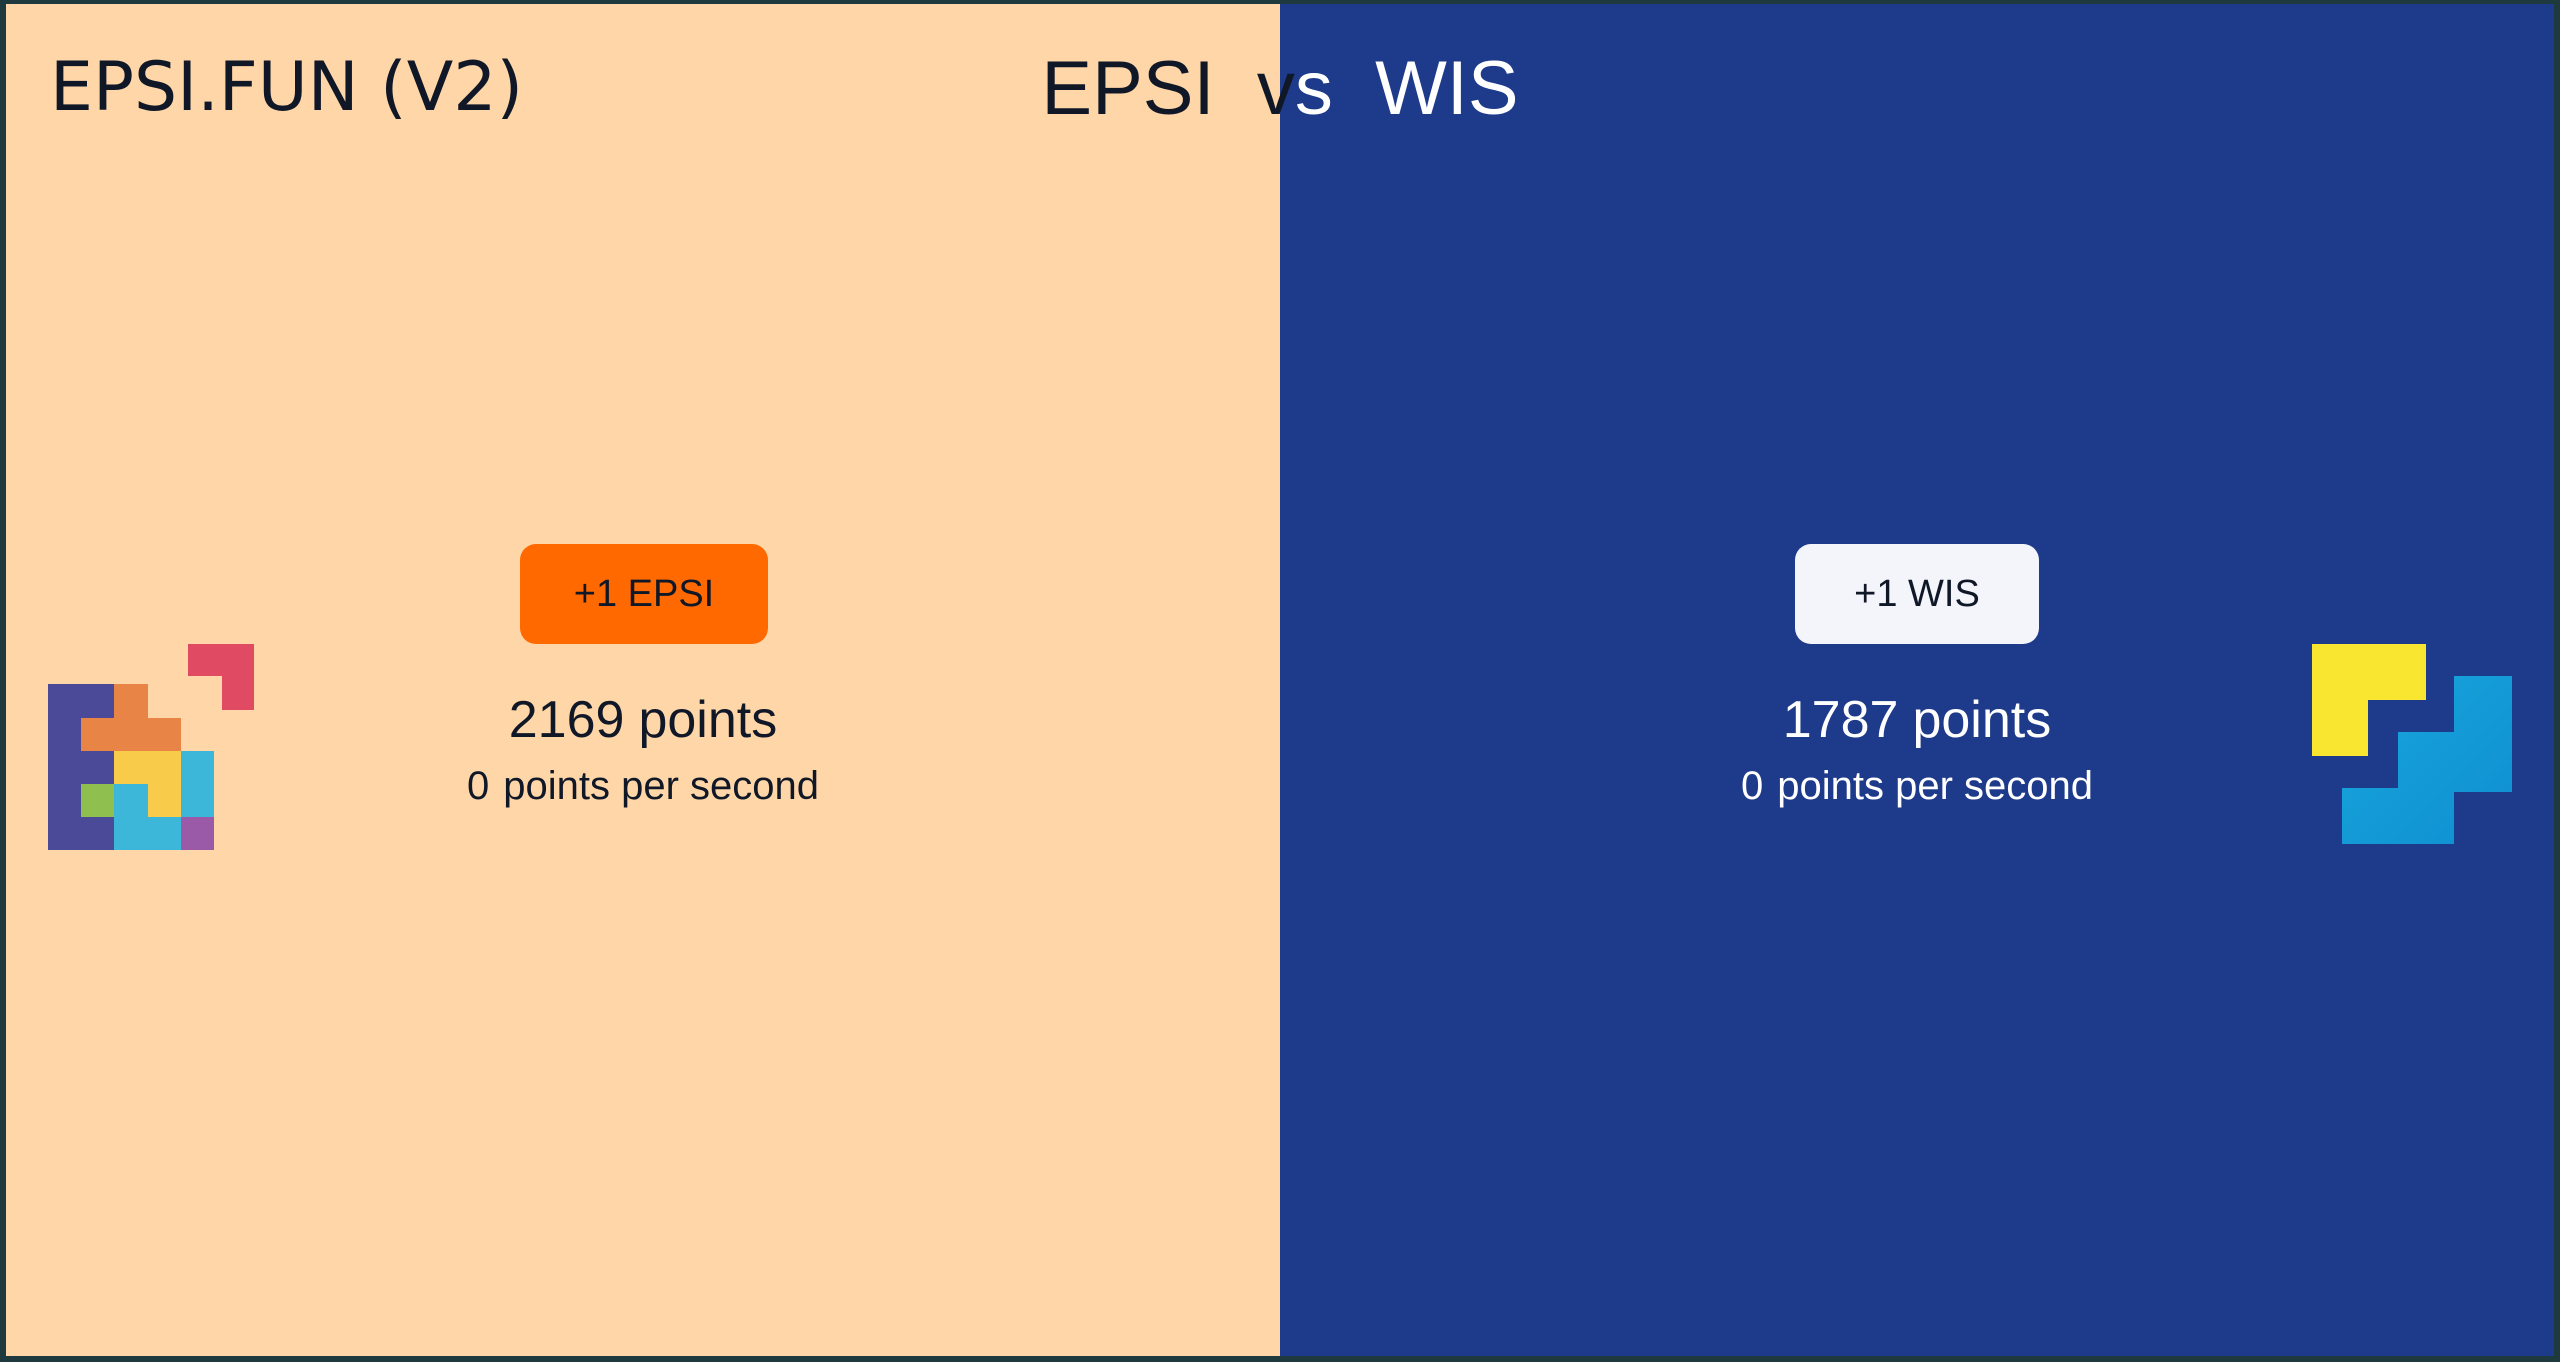 The height and width of the screenshot is (1362, 2560). What do you see at coordinates (1294, 88) in the screenshot?
I see `versus-separator: vs` at bounding box center [1294, 88].